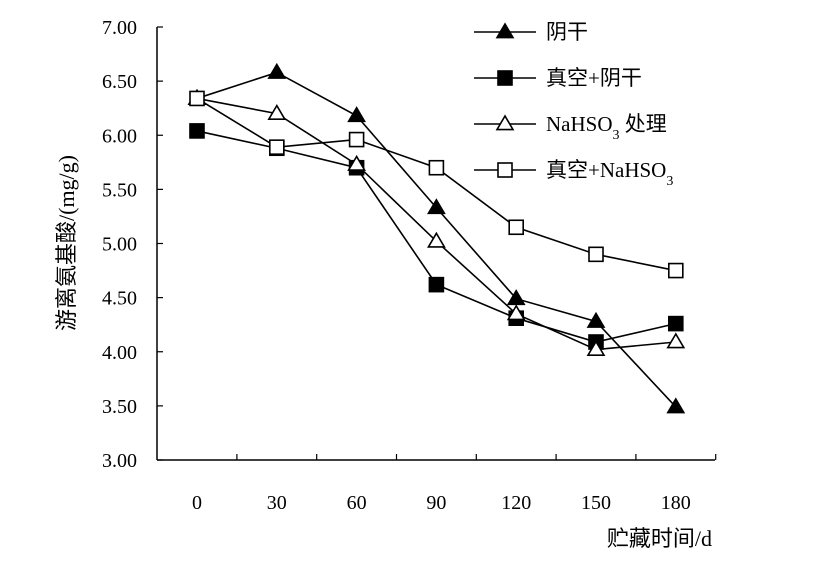 This screenshot has width=840, height=562. Describe the element at coordinates (594, 78) in the screenshot. I see `legend-label: 真空+阴干` at that location.